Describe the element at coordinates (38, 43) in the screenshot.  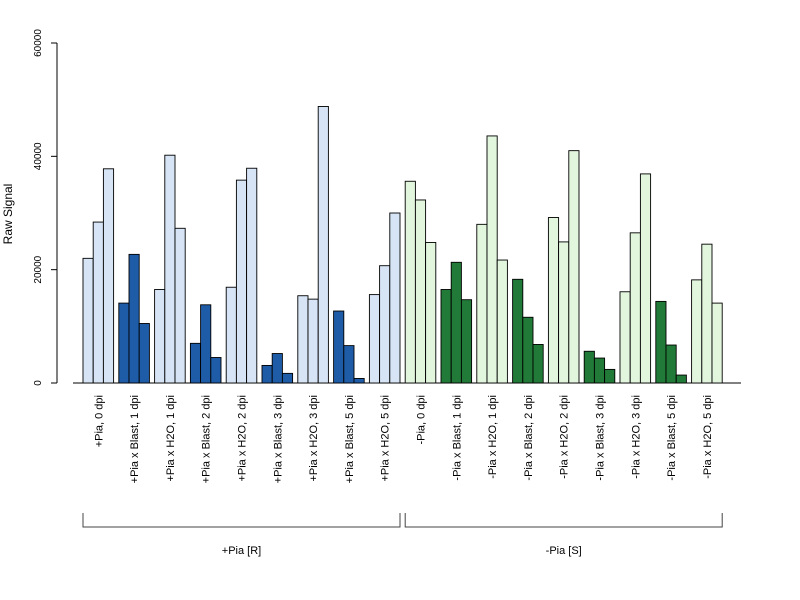
I see `y-tick-label: 60000` at that location.